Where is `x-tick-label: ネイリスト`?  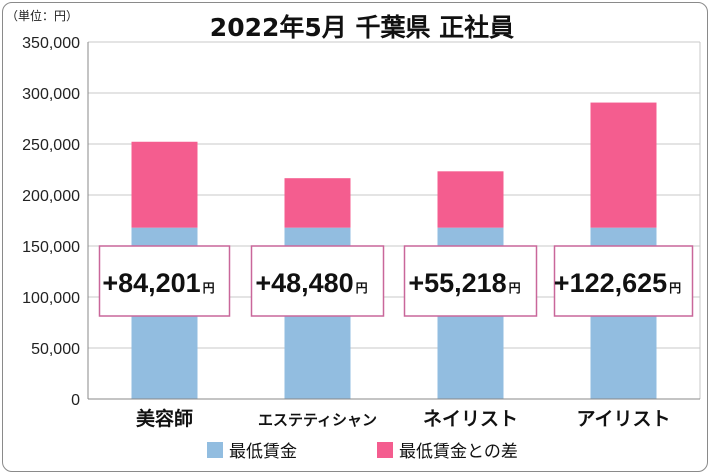
x-tick-label: ネイリスト is located at coordinates (470, 419).